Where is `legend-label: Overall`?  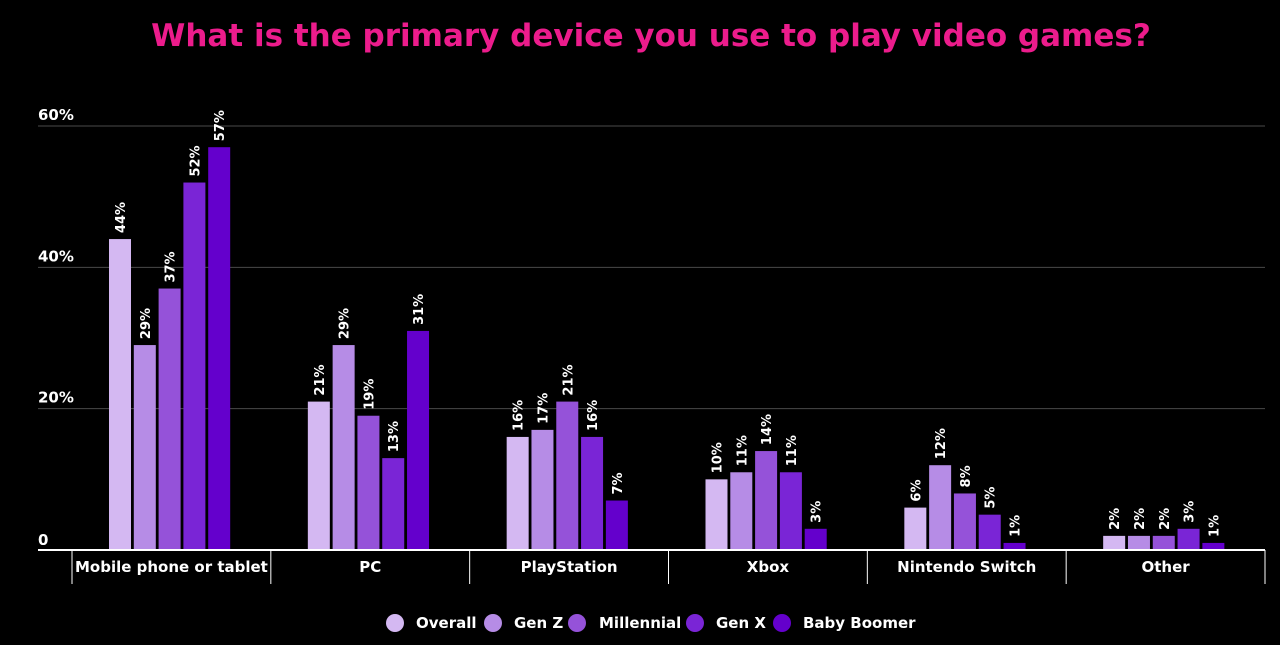
legend-label: Overall is located at coordinates (446, 623).